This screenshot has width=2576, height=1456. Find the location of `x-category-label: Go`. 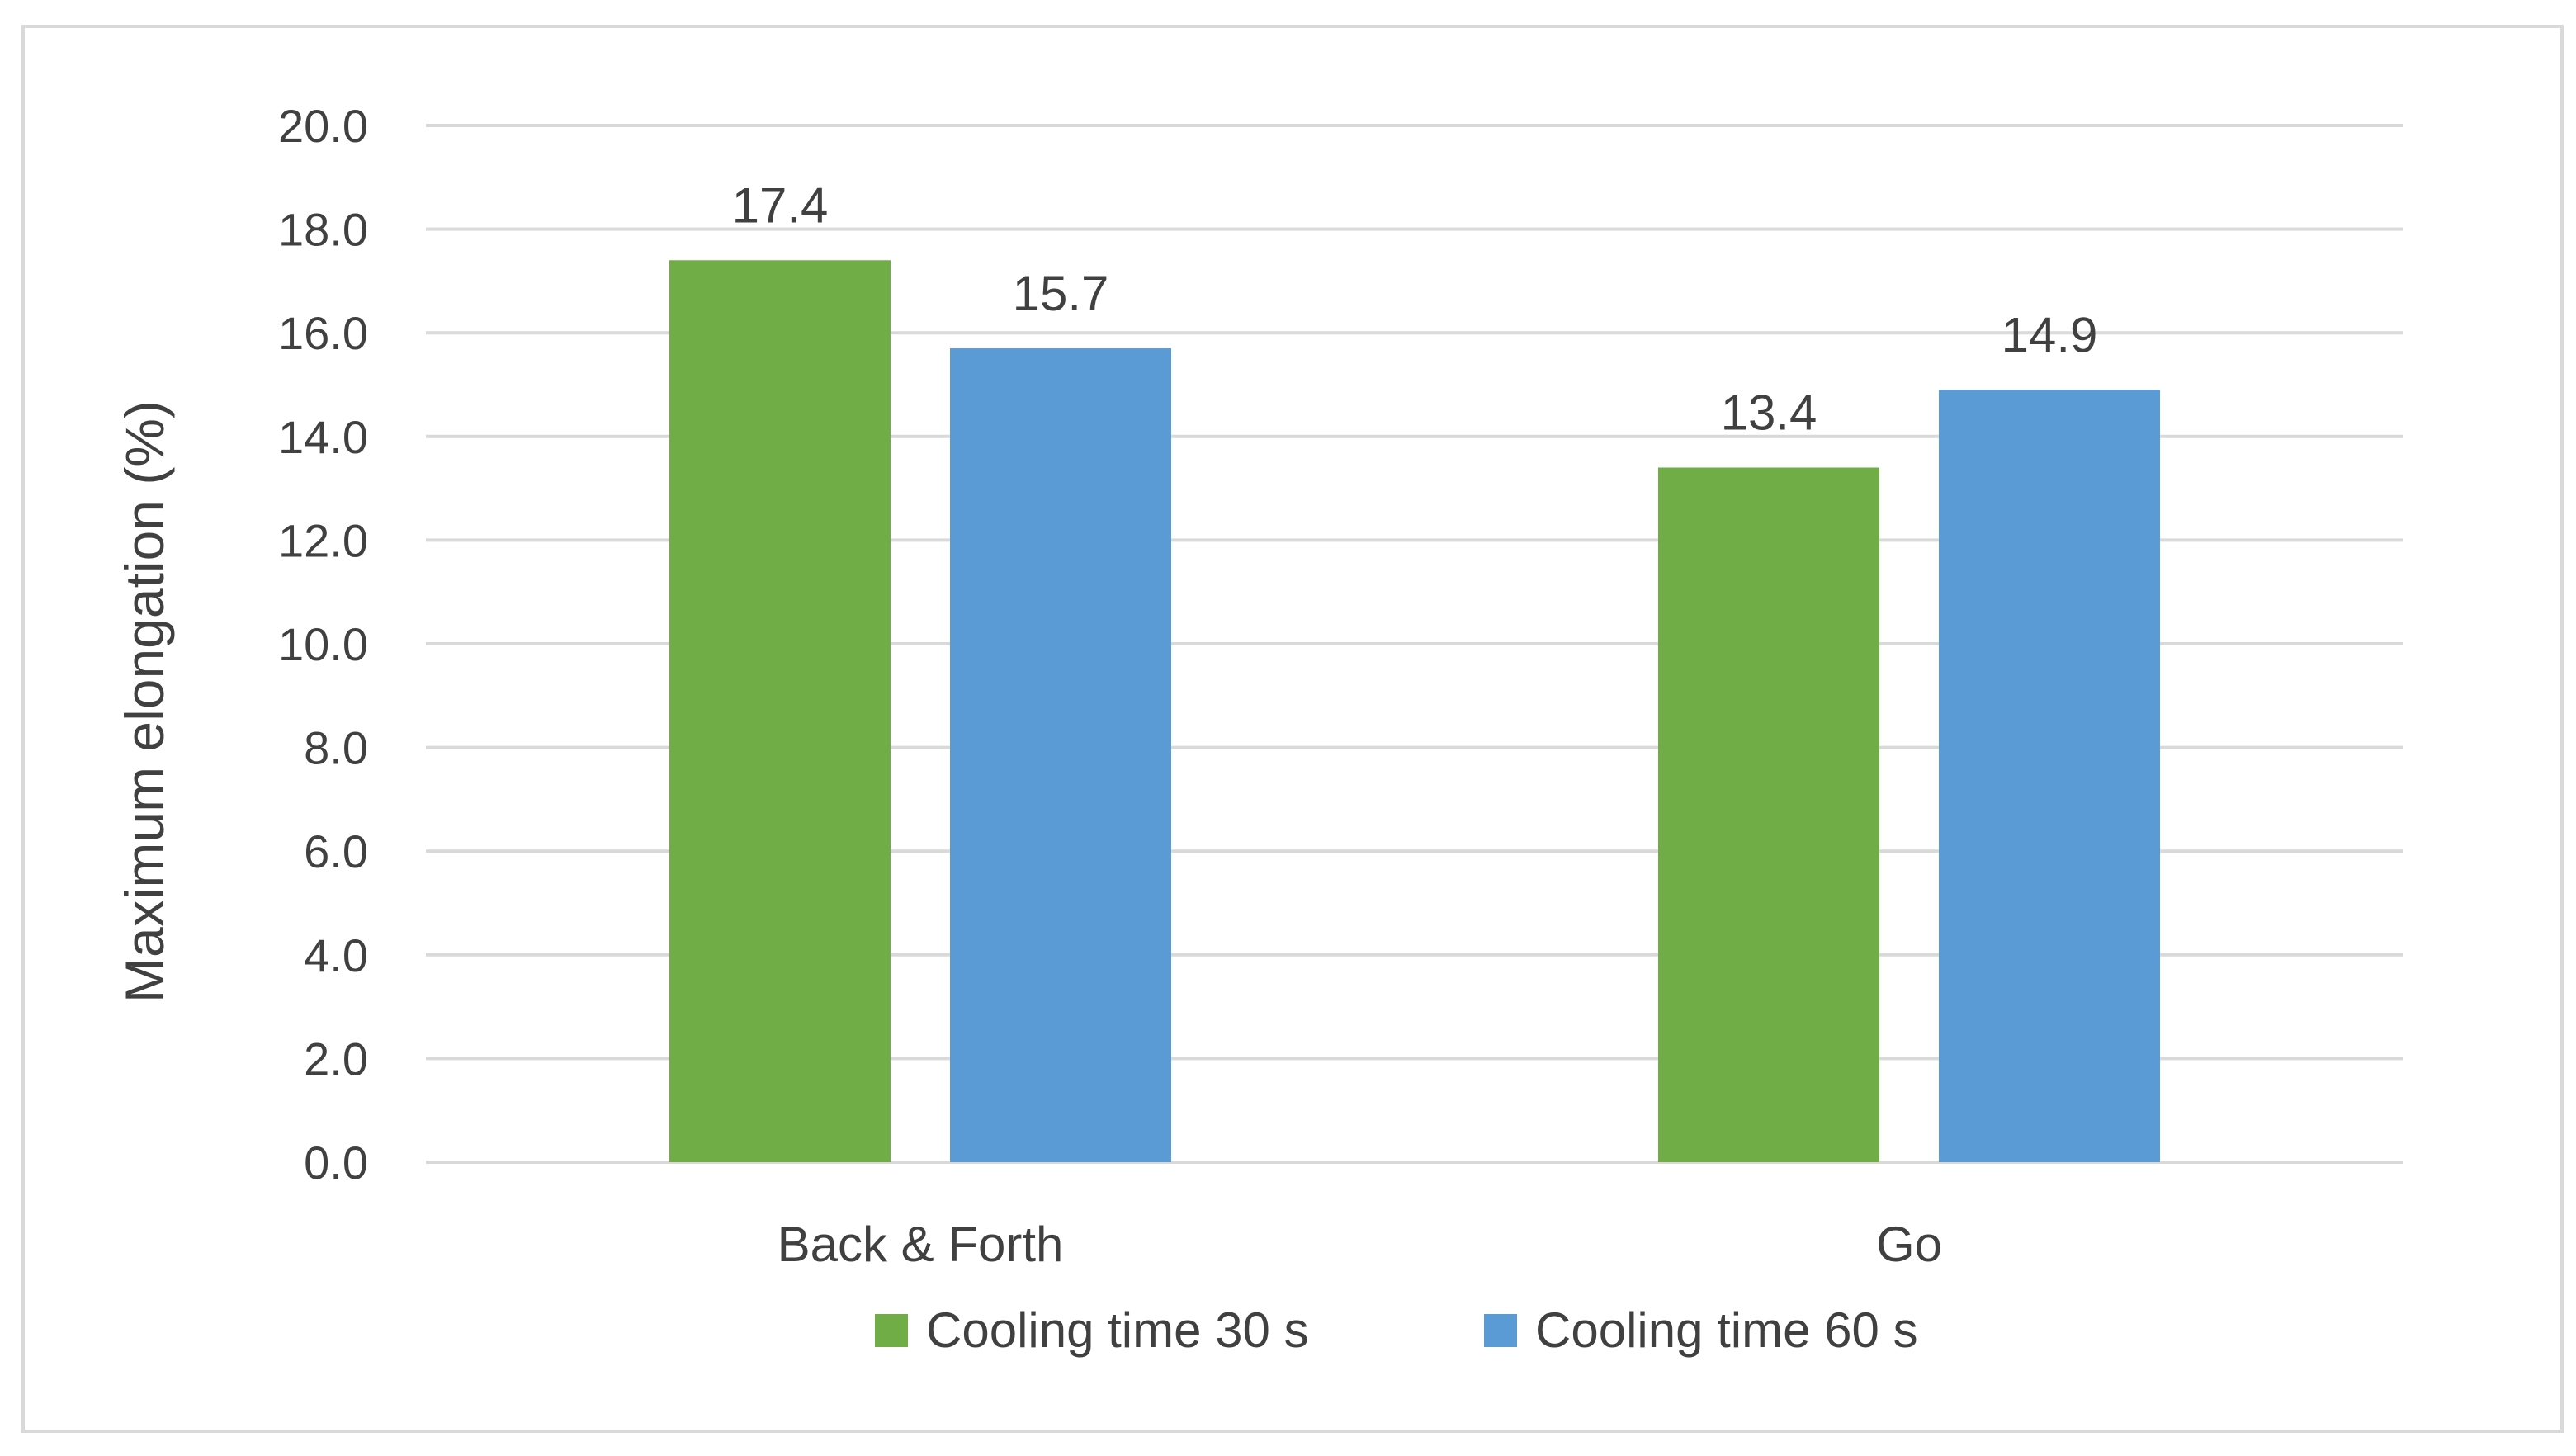

x-category-label: Go is located at coordinates (1909, 1244).